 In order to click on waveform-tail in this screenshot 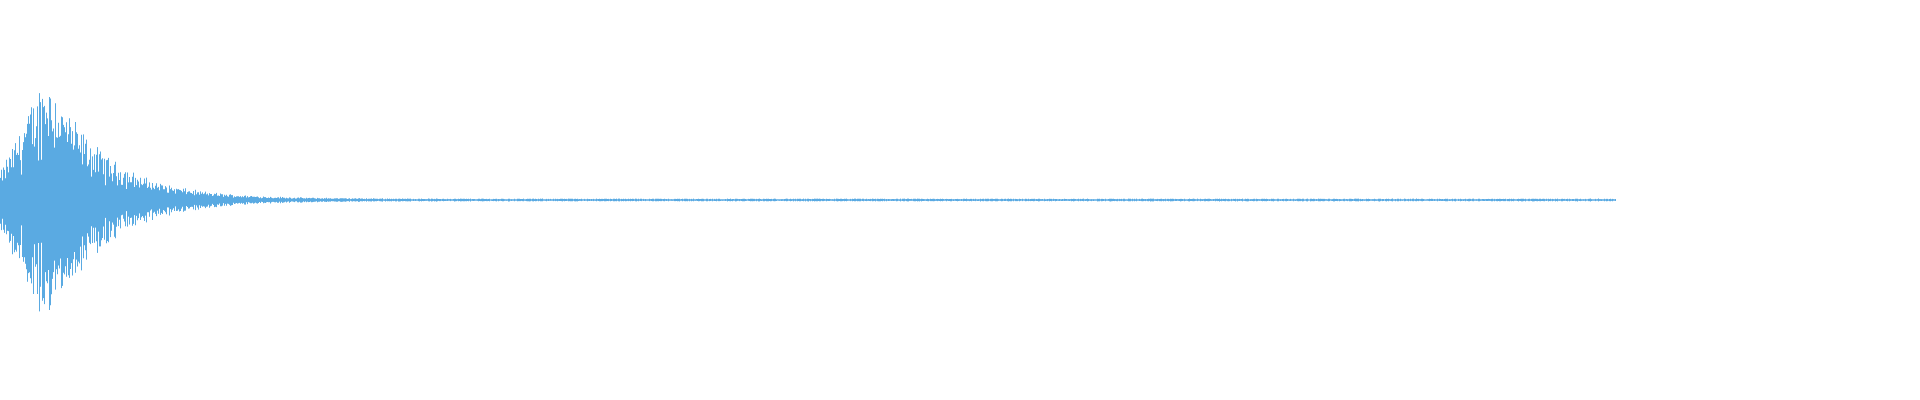, I will do `click(1433, 200)`.